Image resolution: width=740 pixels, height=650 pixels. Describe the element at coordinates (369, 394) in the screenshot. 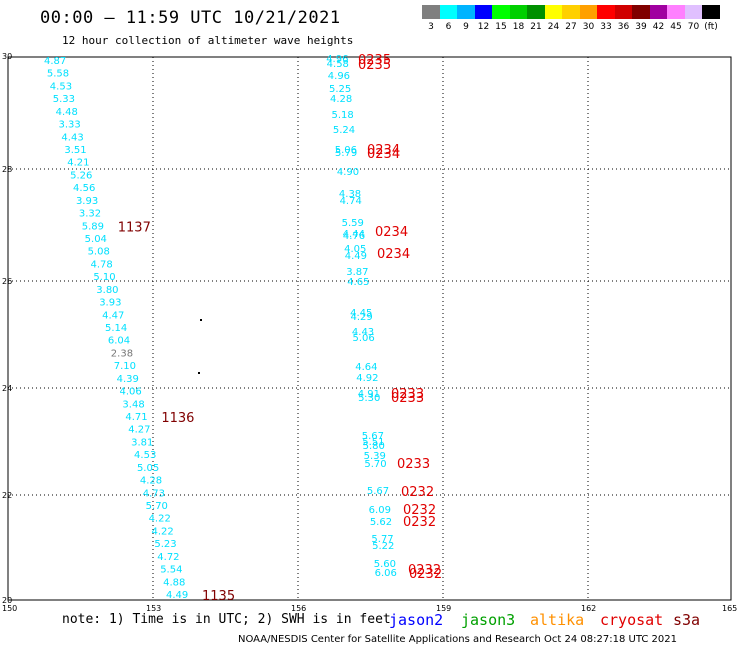

I see `swh-label: 4.91` at that location.